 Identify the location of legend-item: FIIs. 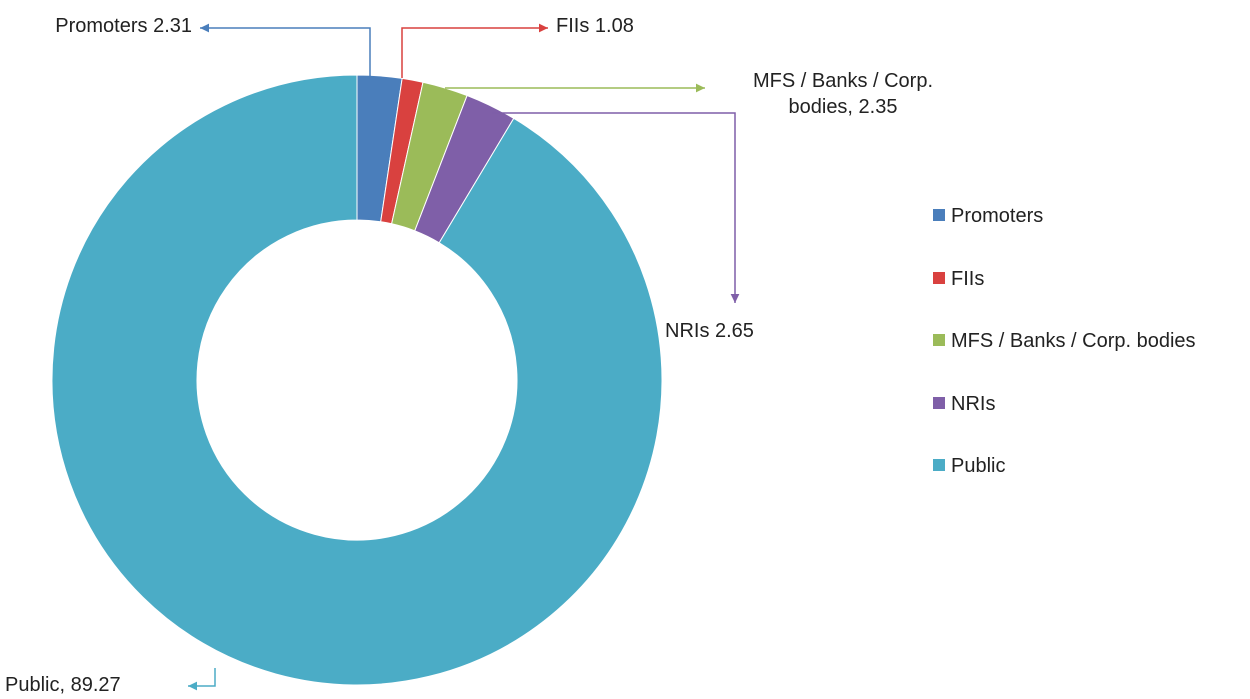
(958, 279).